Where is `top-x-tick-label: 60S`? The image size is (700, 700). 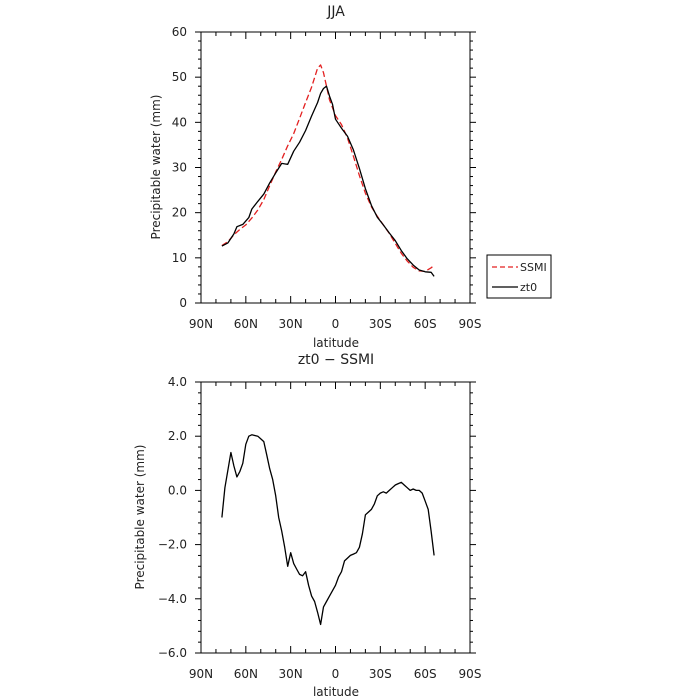
top-x-tick-label: 60S is located at coordinates (425, 324).